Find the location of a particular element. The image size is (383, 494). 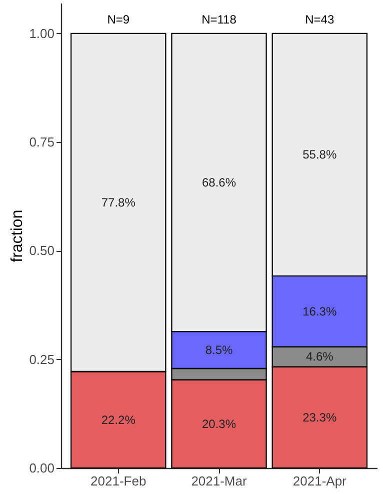

data-label: 22.2% is located at coordinates (118, 419).